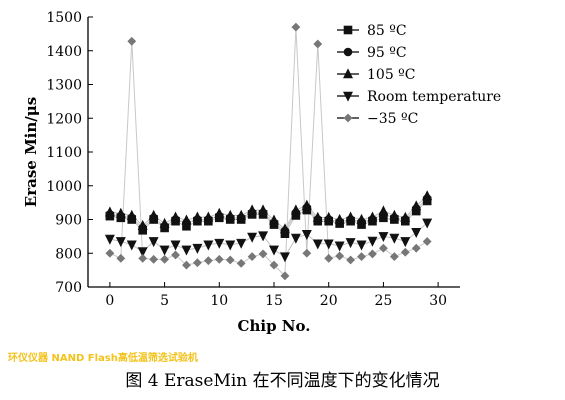 The width and height of the screenshot is (565, 400). I want to click on x-tick-label: 25, so click(383, 301).